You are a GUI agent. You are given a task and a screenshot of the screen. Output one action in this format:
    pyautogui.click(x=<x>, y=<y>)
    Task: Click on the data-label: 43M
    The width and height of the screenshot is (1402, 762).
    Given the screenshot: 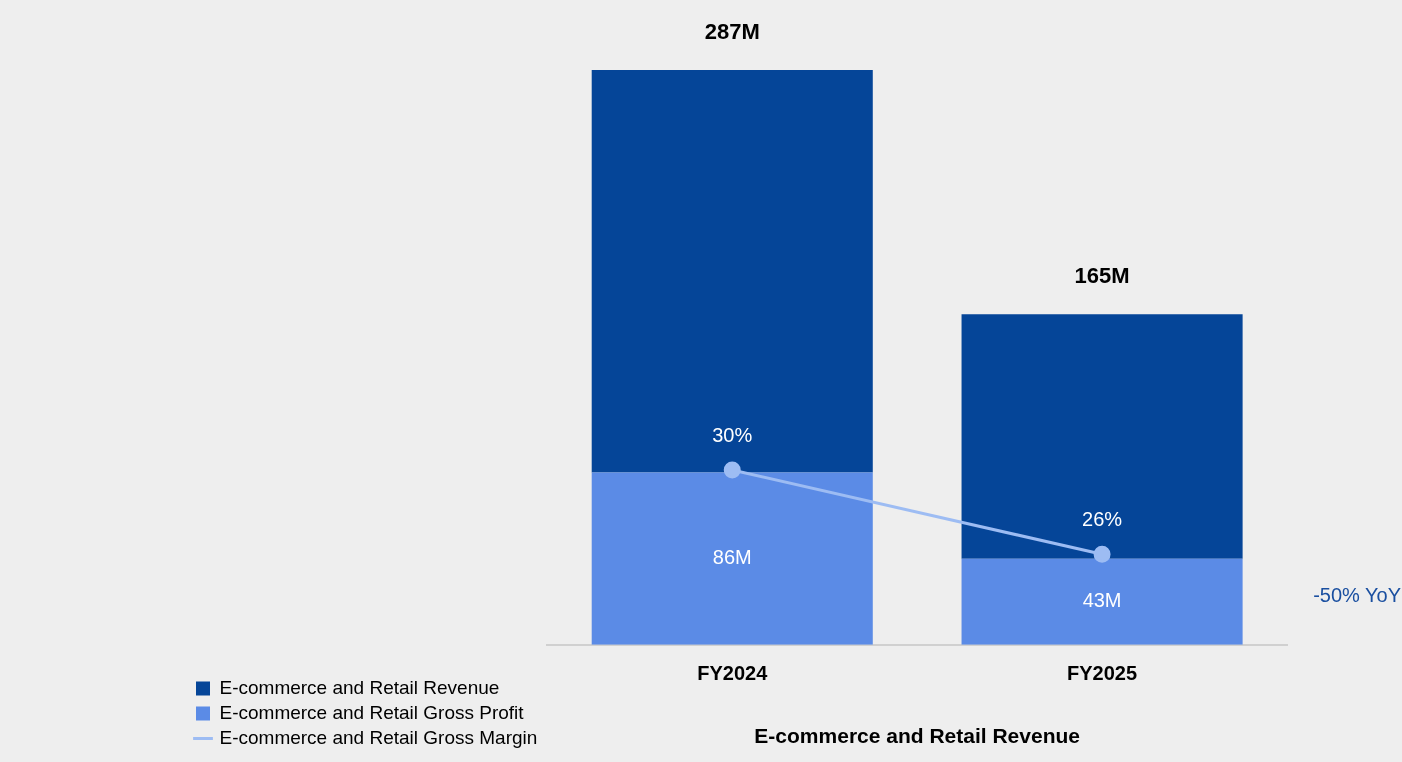 What is the action you would take?
    pyautogui.click(x=1102, y=600)
    